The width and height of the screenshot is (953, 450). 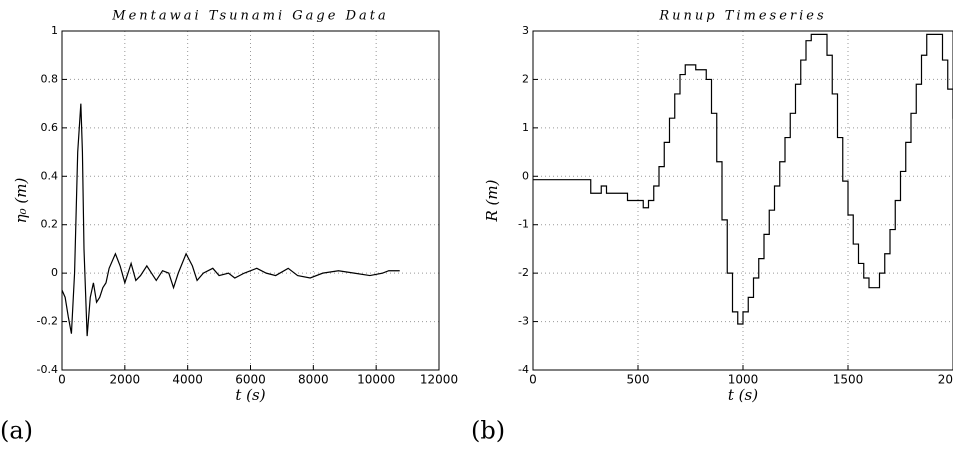 What do you see at coordinates (47, 321) in the screenshot?
I see `y-tick-label: -0.2` at bounding box center [47, 321].